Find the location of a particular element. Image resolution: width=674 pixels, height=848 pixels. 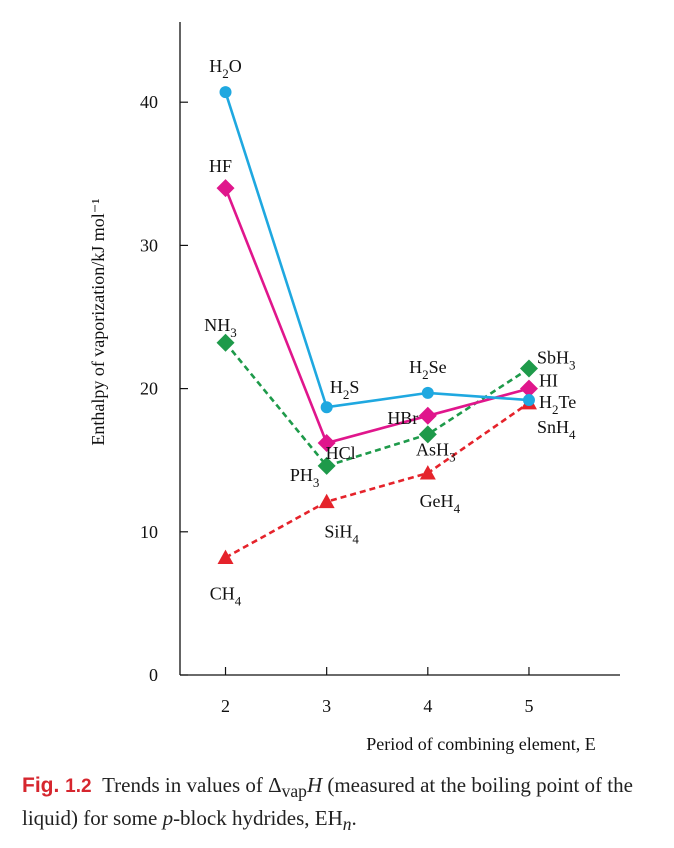

point-label: NH3 is located at coordinates (220, 327).